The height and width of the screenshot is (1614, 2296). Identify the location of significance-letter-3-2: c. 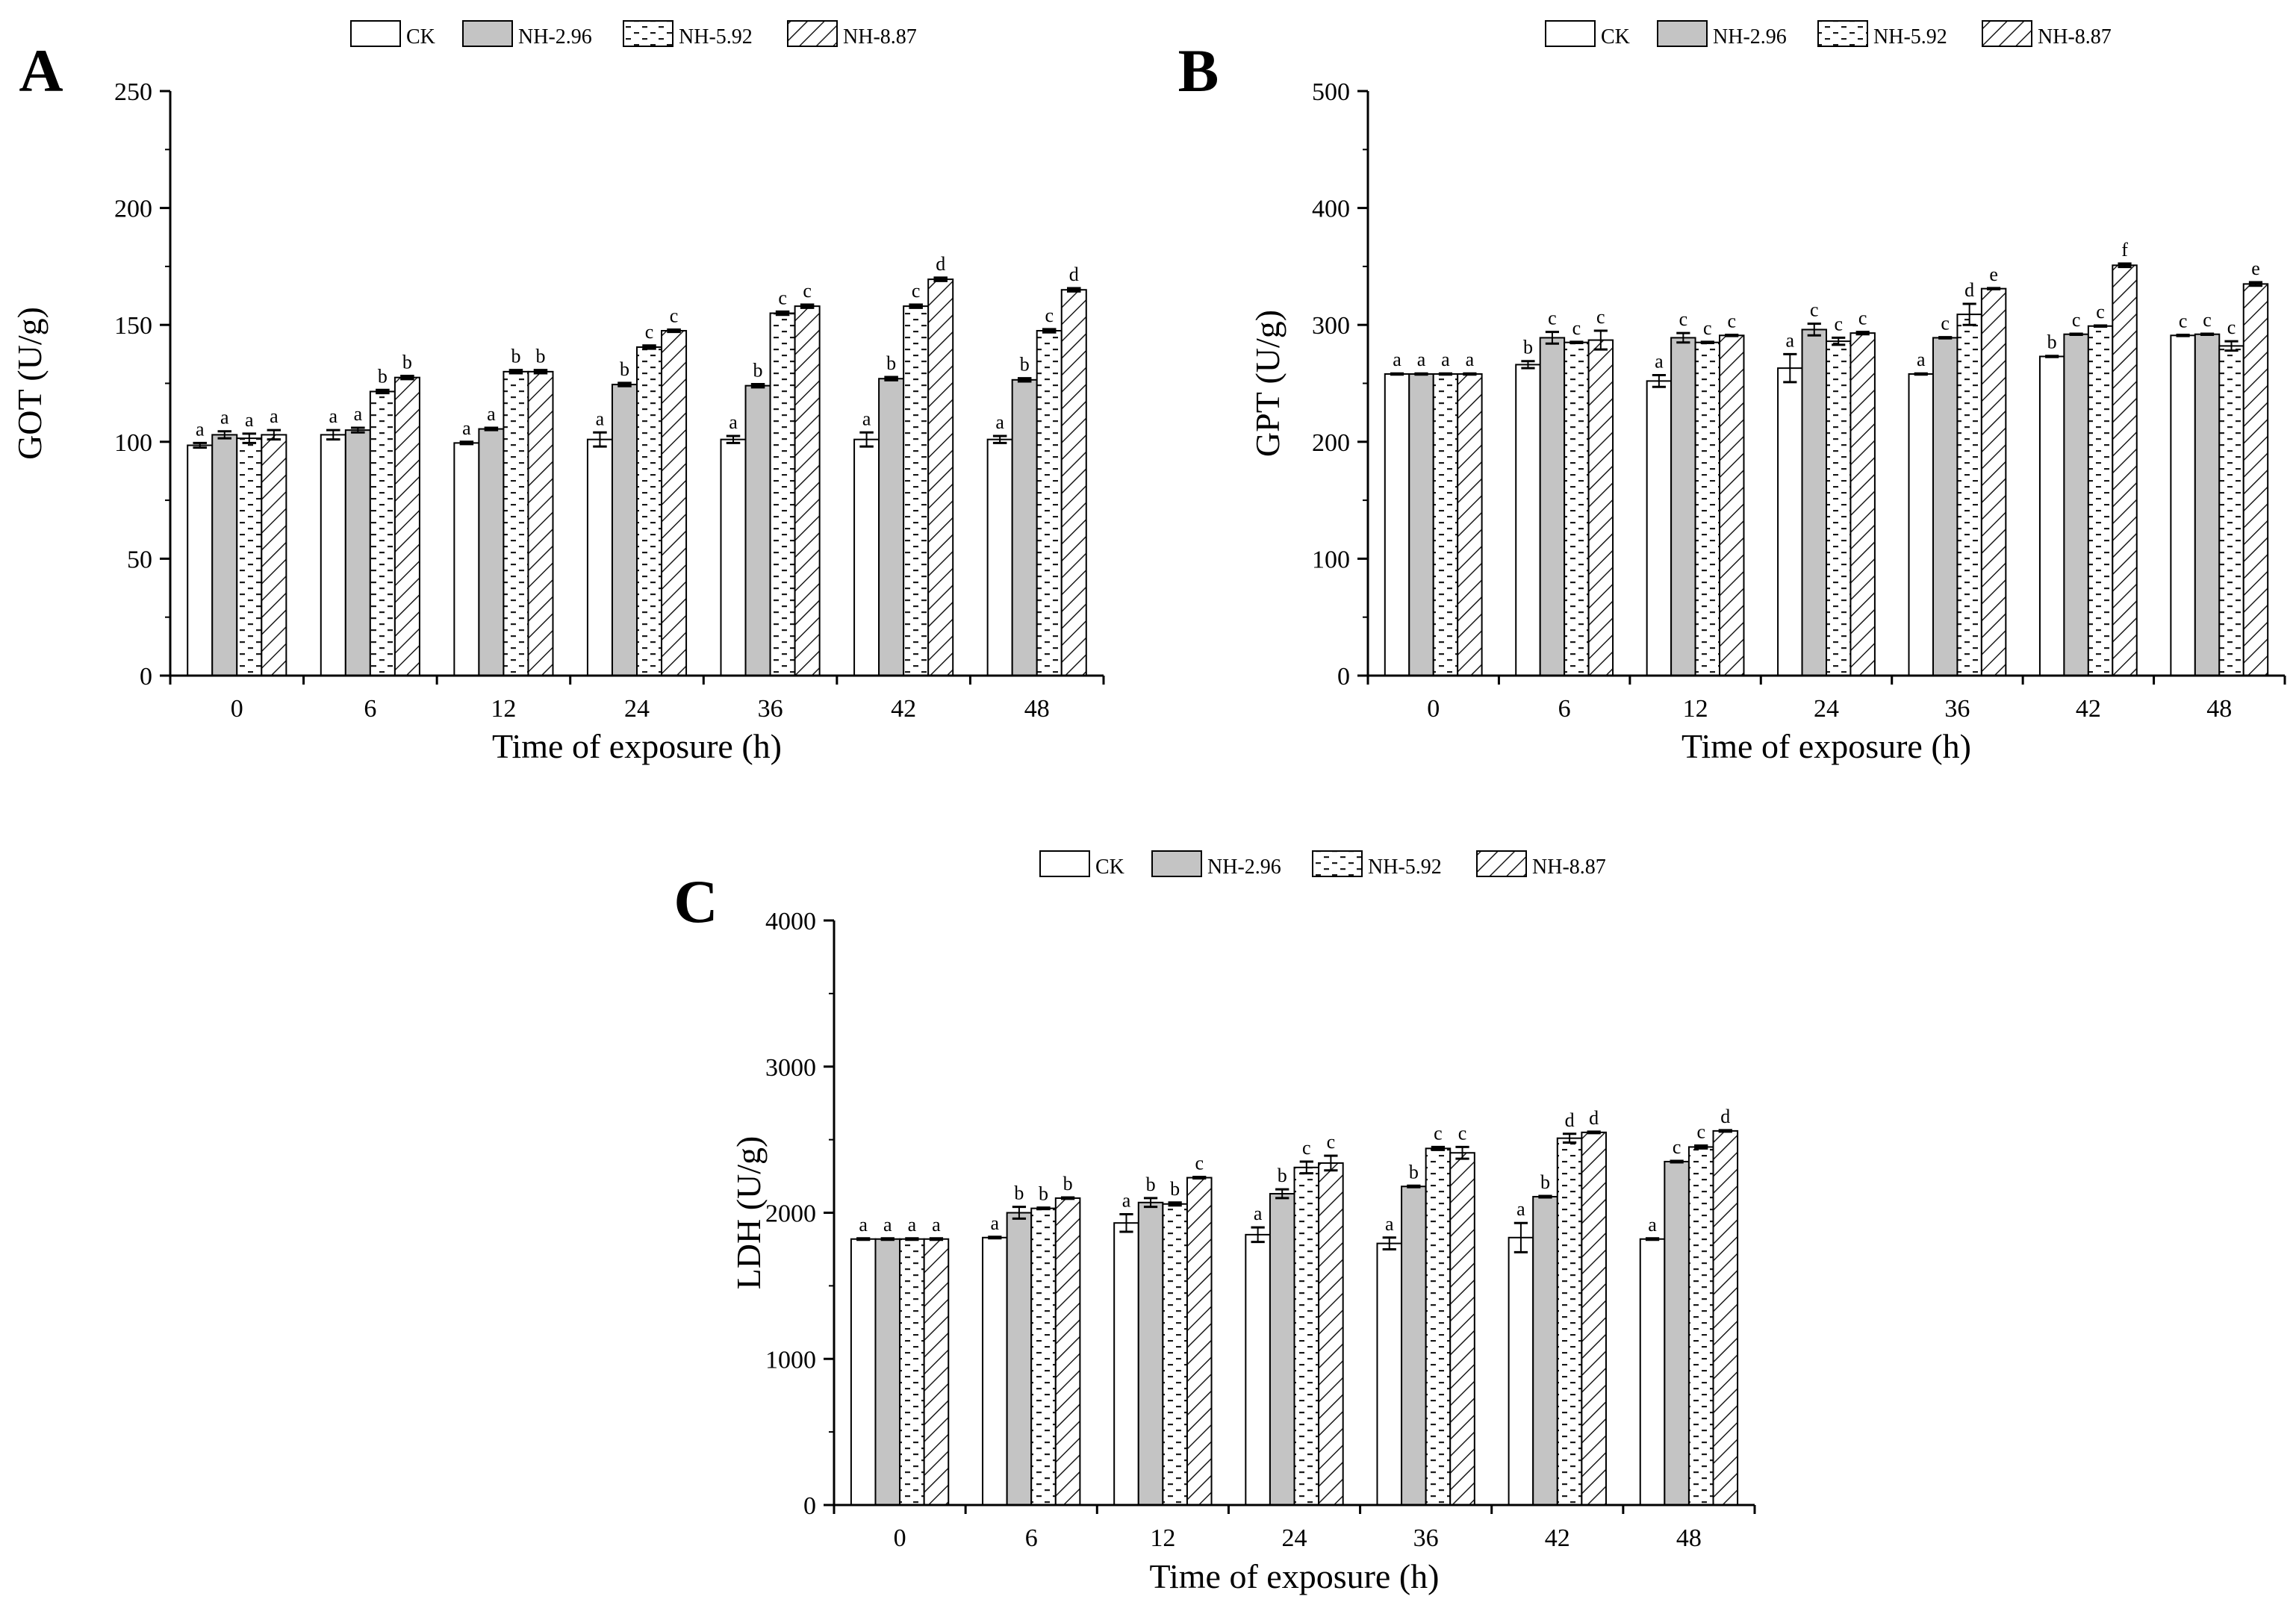
(1199, 1163).